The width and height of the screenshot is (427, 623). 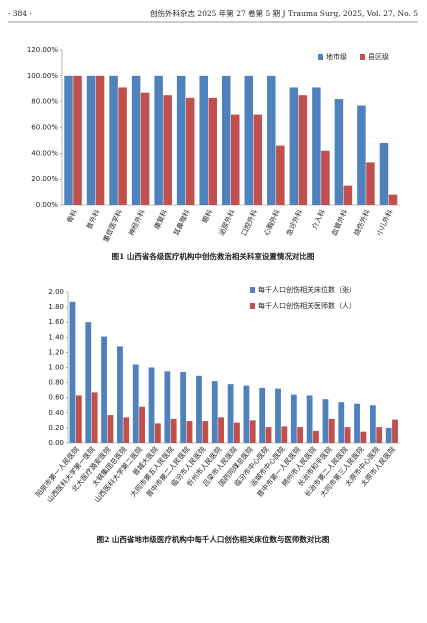 What do you see at coordinates (44, 128) in the screenshot?
I see `y-tick-label: 60.00%` at bounding box center [44, 128].